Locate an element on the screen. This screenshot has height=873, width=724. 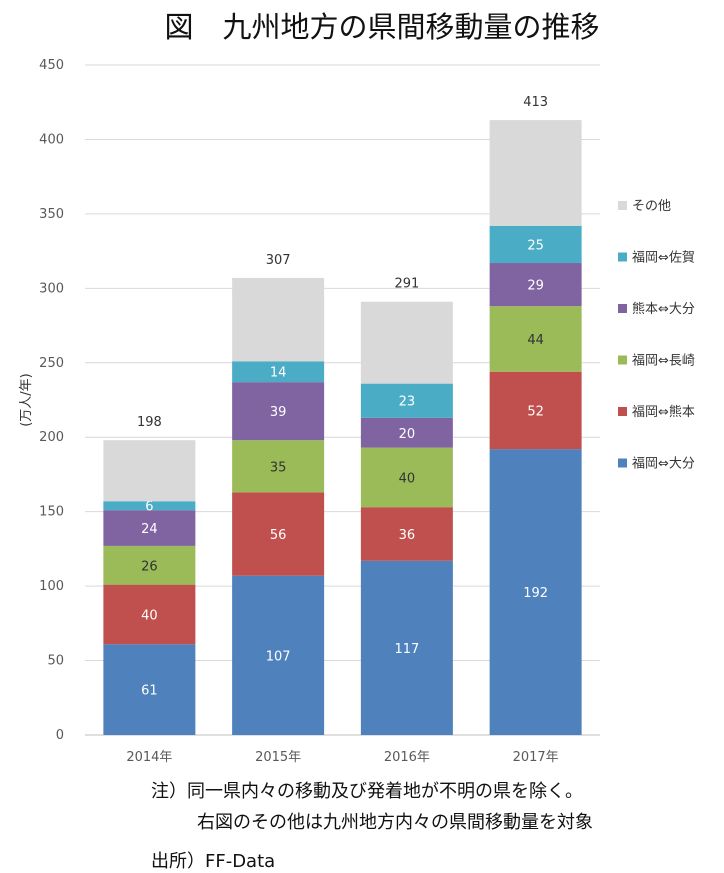
legend-label: 福岡⇔佐賀 is located at coordinates (663, 258).